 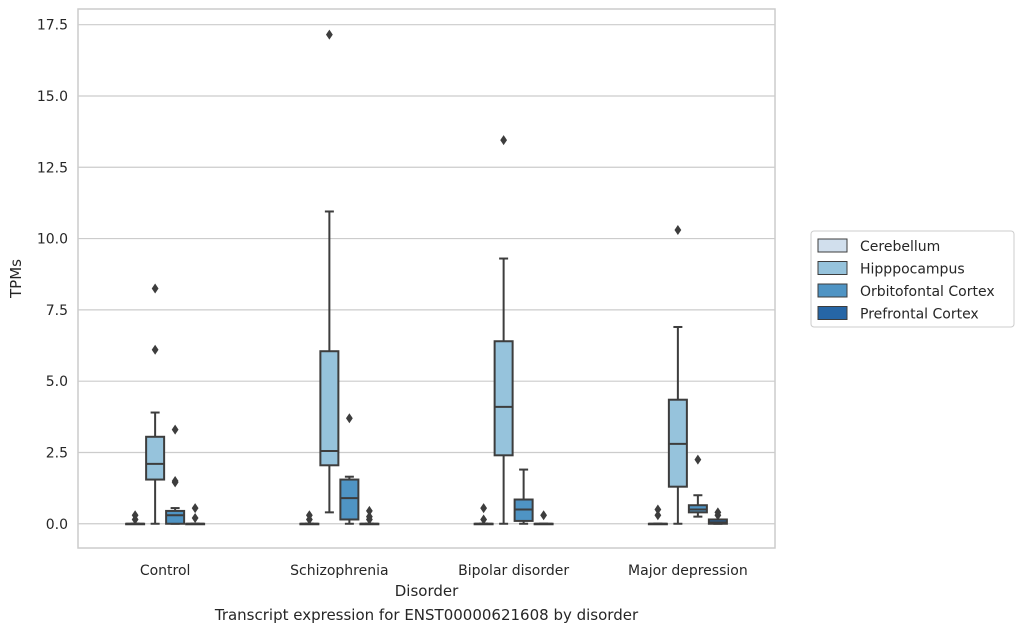 What do you see at coordinates (52, 168) in the screenshot?
I see `y-tick-label: 12.5` at bounding box center [52, 168].